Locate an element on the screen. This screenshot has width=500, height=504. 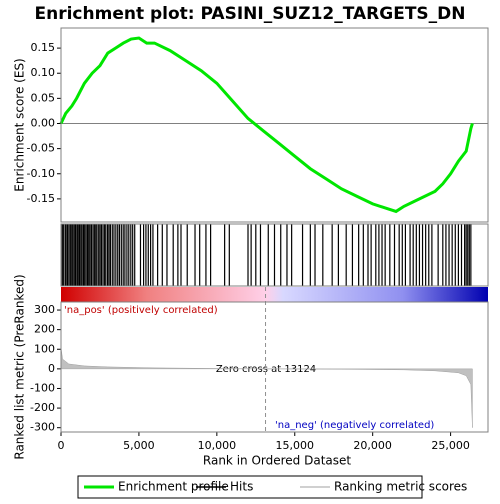
legend-label: Hits is located at coordinates (241, 487).